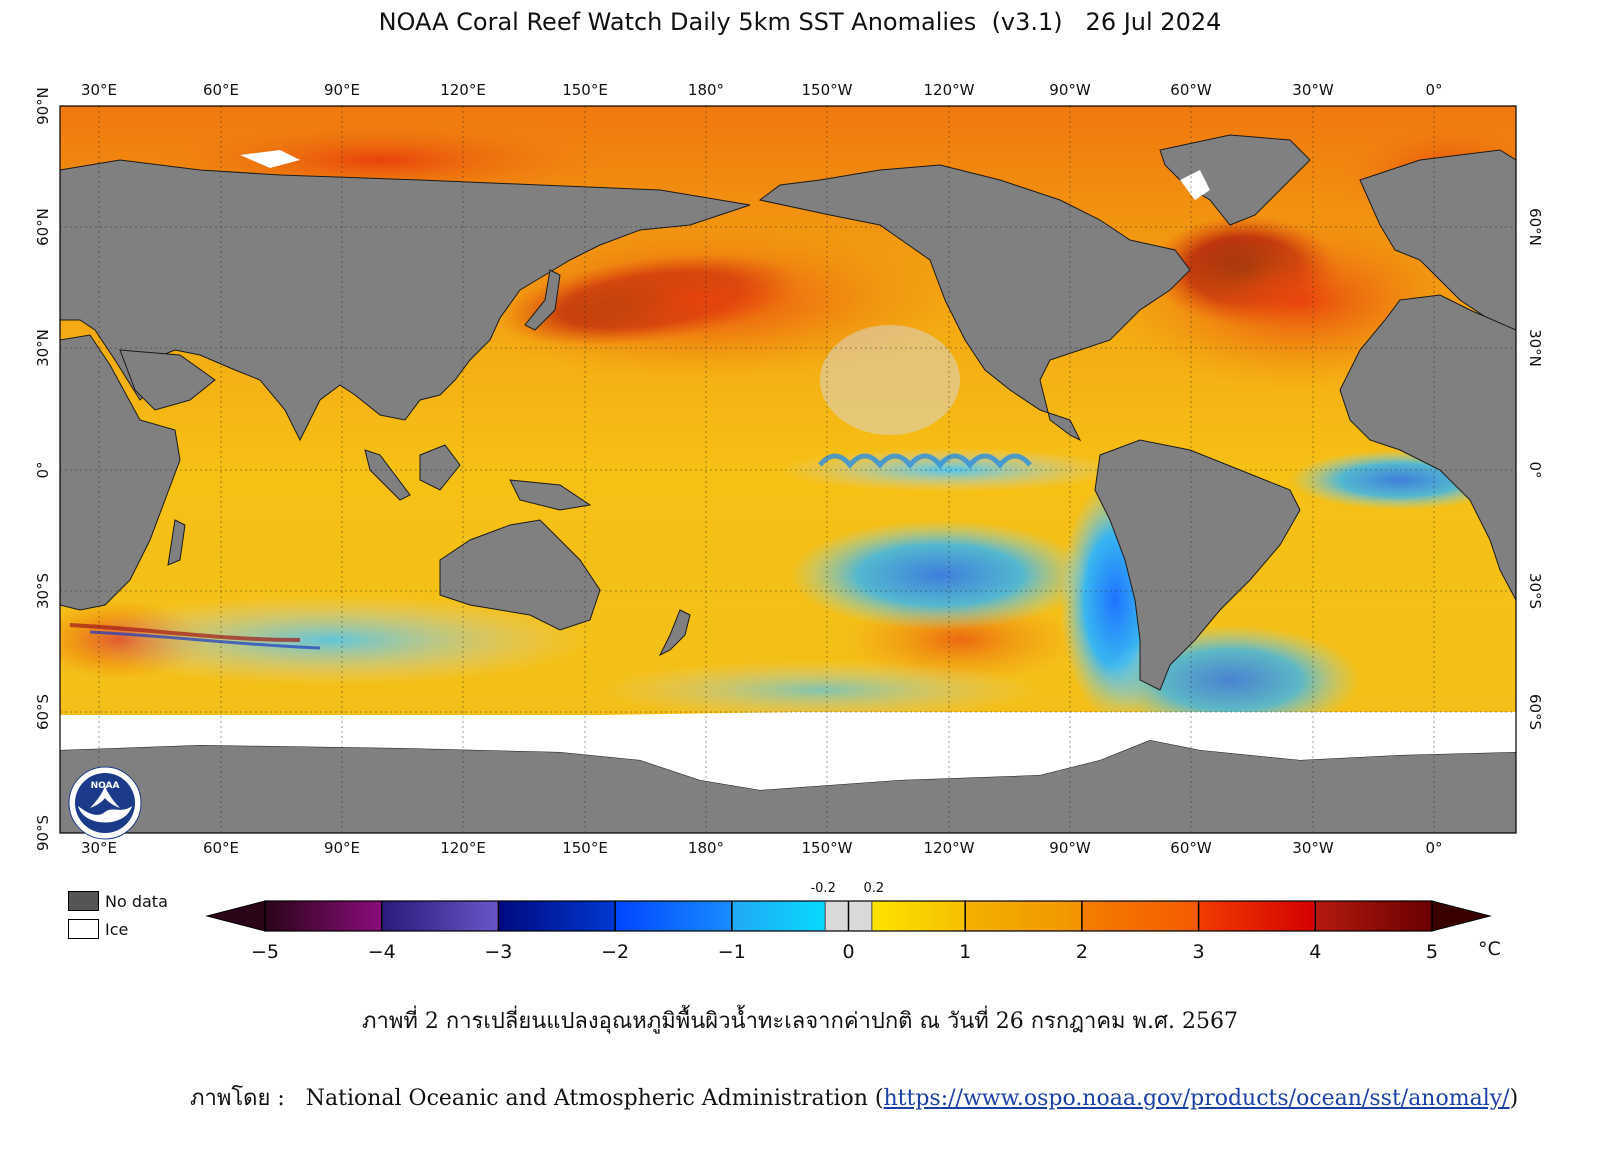 The width and height of the screenshot is (1600, 1155). Describe the element at coordinates (440, 467) in the screenshot. I see `borneo` at that location.